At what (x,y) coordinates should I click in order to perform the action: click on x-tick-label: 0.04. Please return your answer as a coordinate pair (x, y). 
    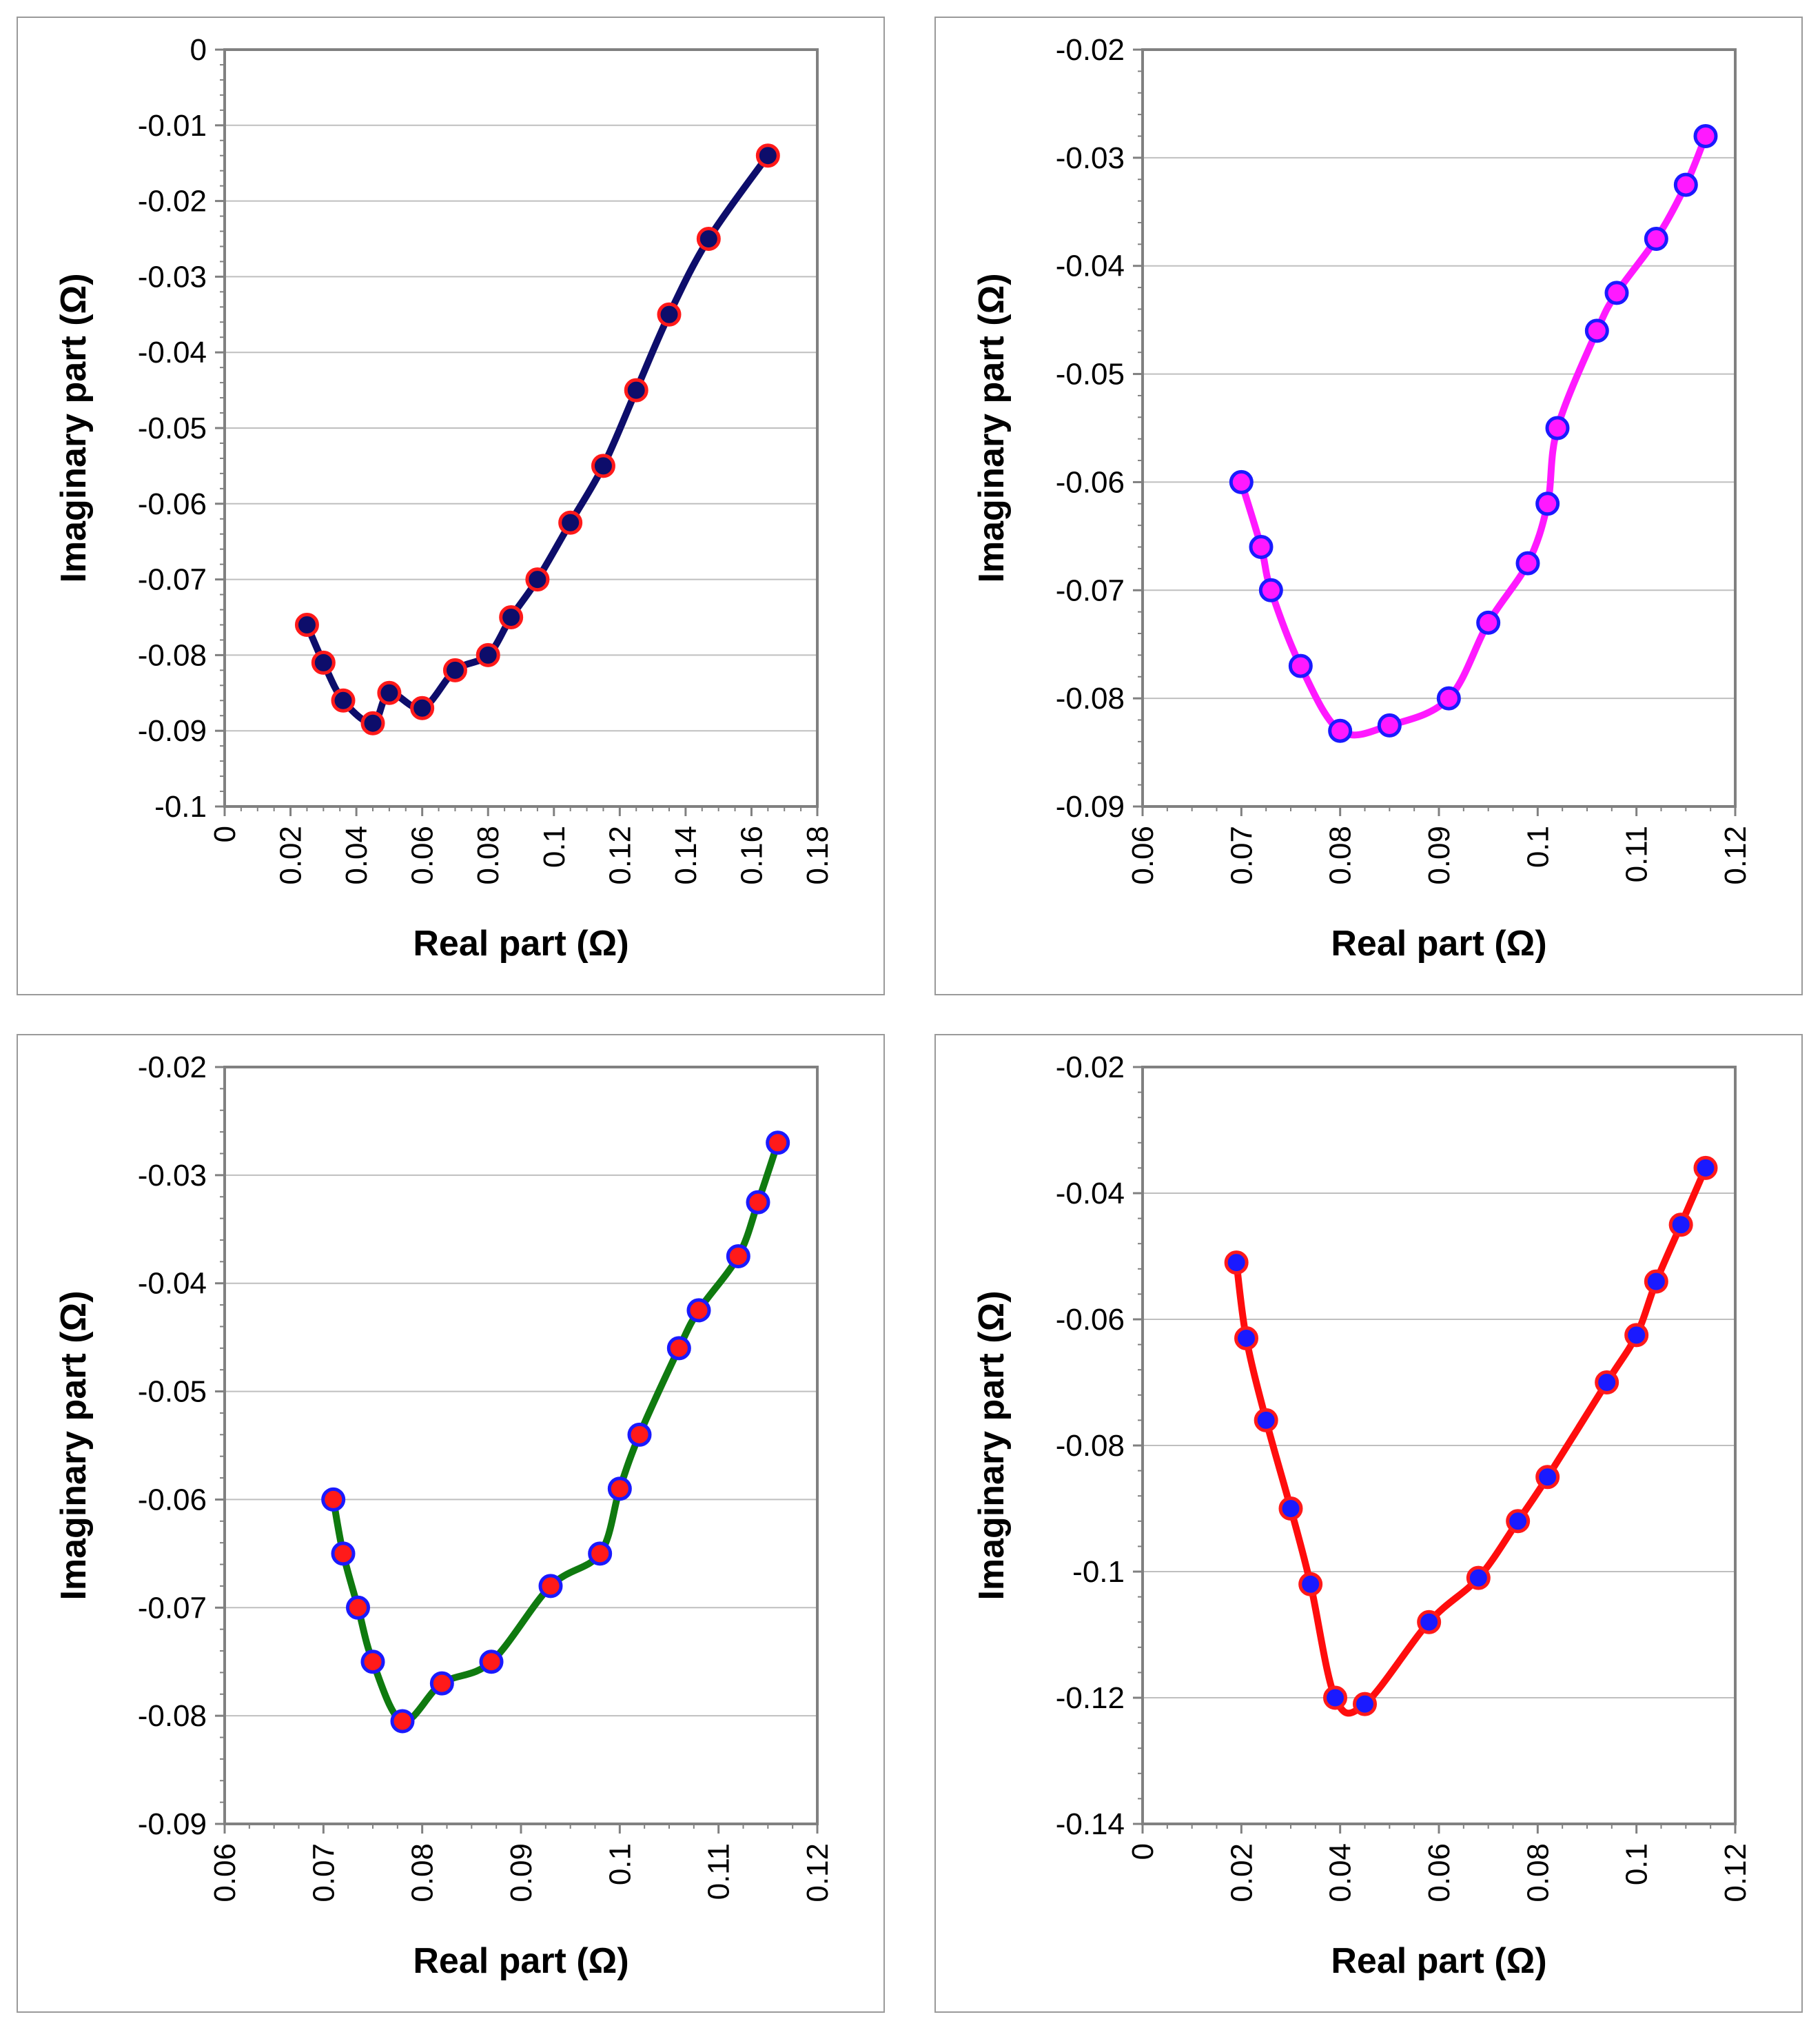
    Looking at the image, I should click on (357, 855).